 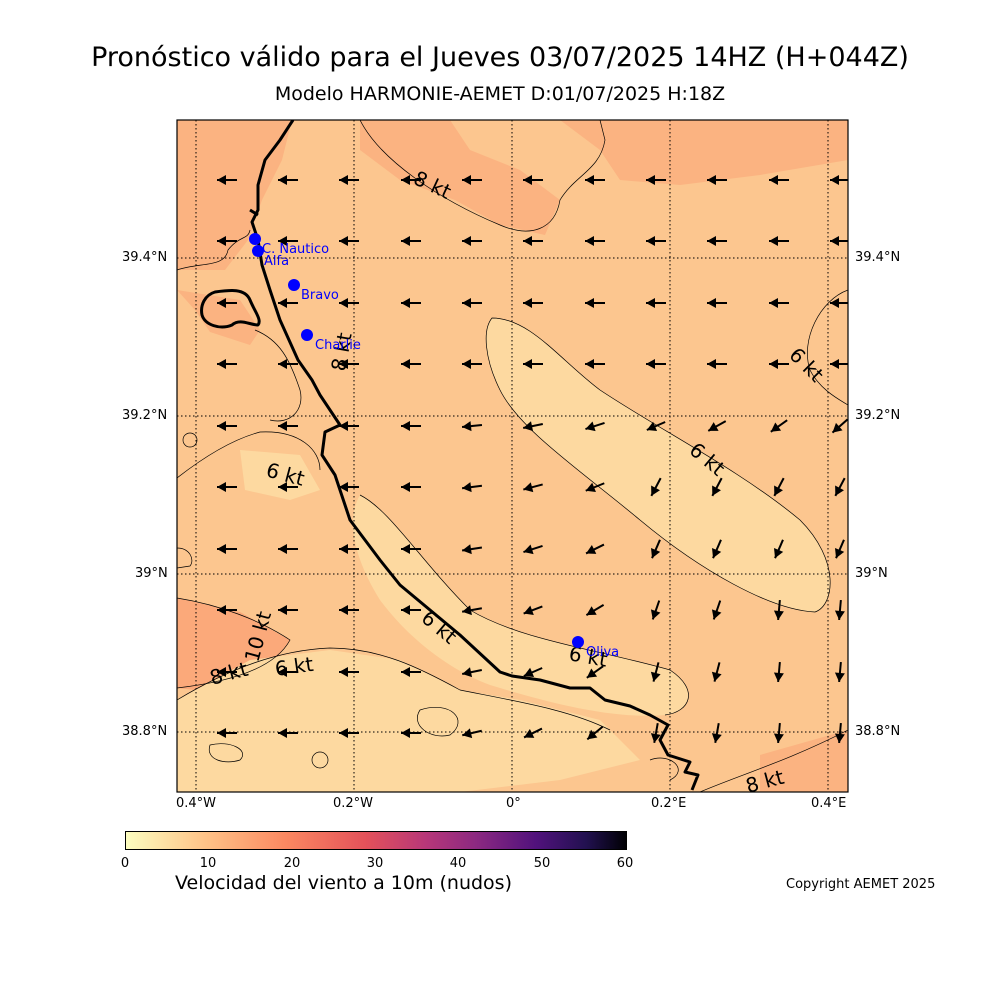 I want to click on colorbar, so click(x=376, y=840).